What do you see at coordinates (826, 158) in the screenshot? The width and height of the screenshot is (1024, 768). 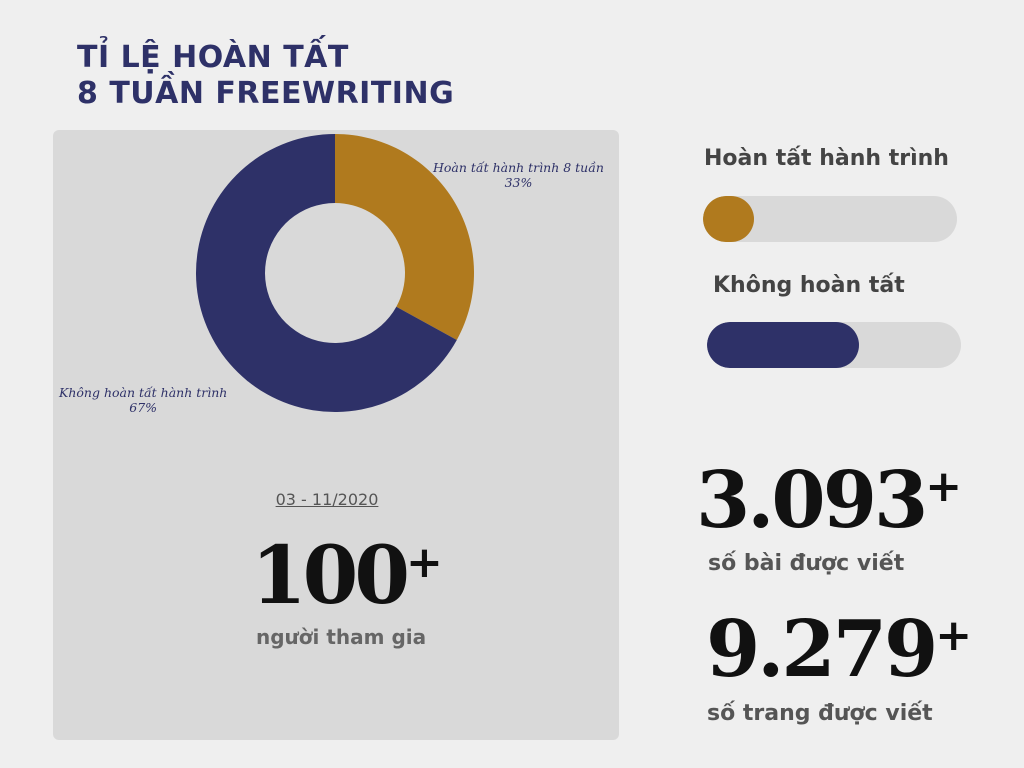 I see `progress-label-complete: Hoàn tất hành trình` at bounding box center [826, 158].